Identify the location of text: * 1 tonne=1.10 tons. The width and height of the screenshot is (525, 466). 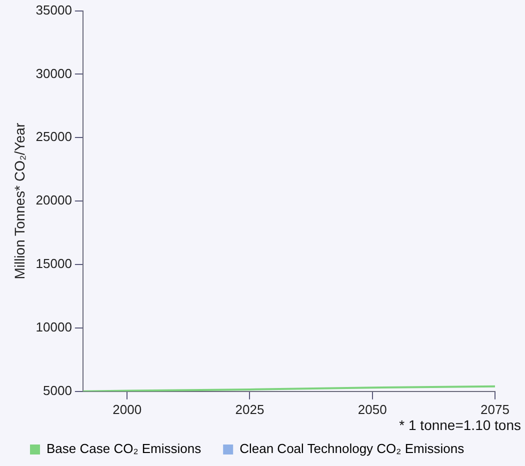
(460, 425).